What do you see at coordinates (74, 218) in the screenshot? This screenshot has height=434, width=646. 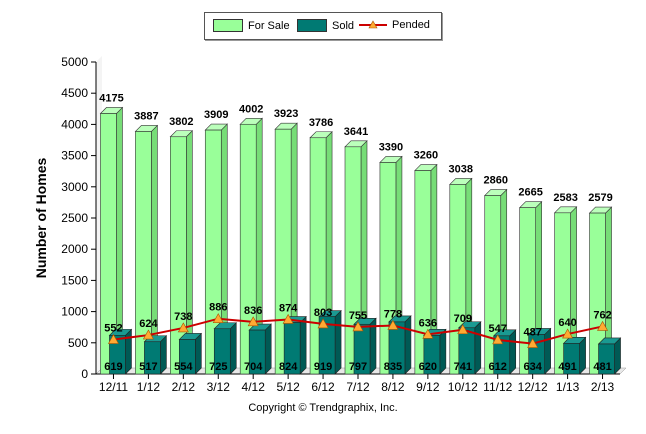 I see `y-tick-label: 2500` at bounding box center [74, 218].